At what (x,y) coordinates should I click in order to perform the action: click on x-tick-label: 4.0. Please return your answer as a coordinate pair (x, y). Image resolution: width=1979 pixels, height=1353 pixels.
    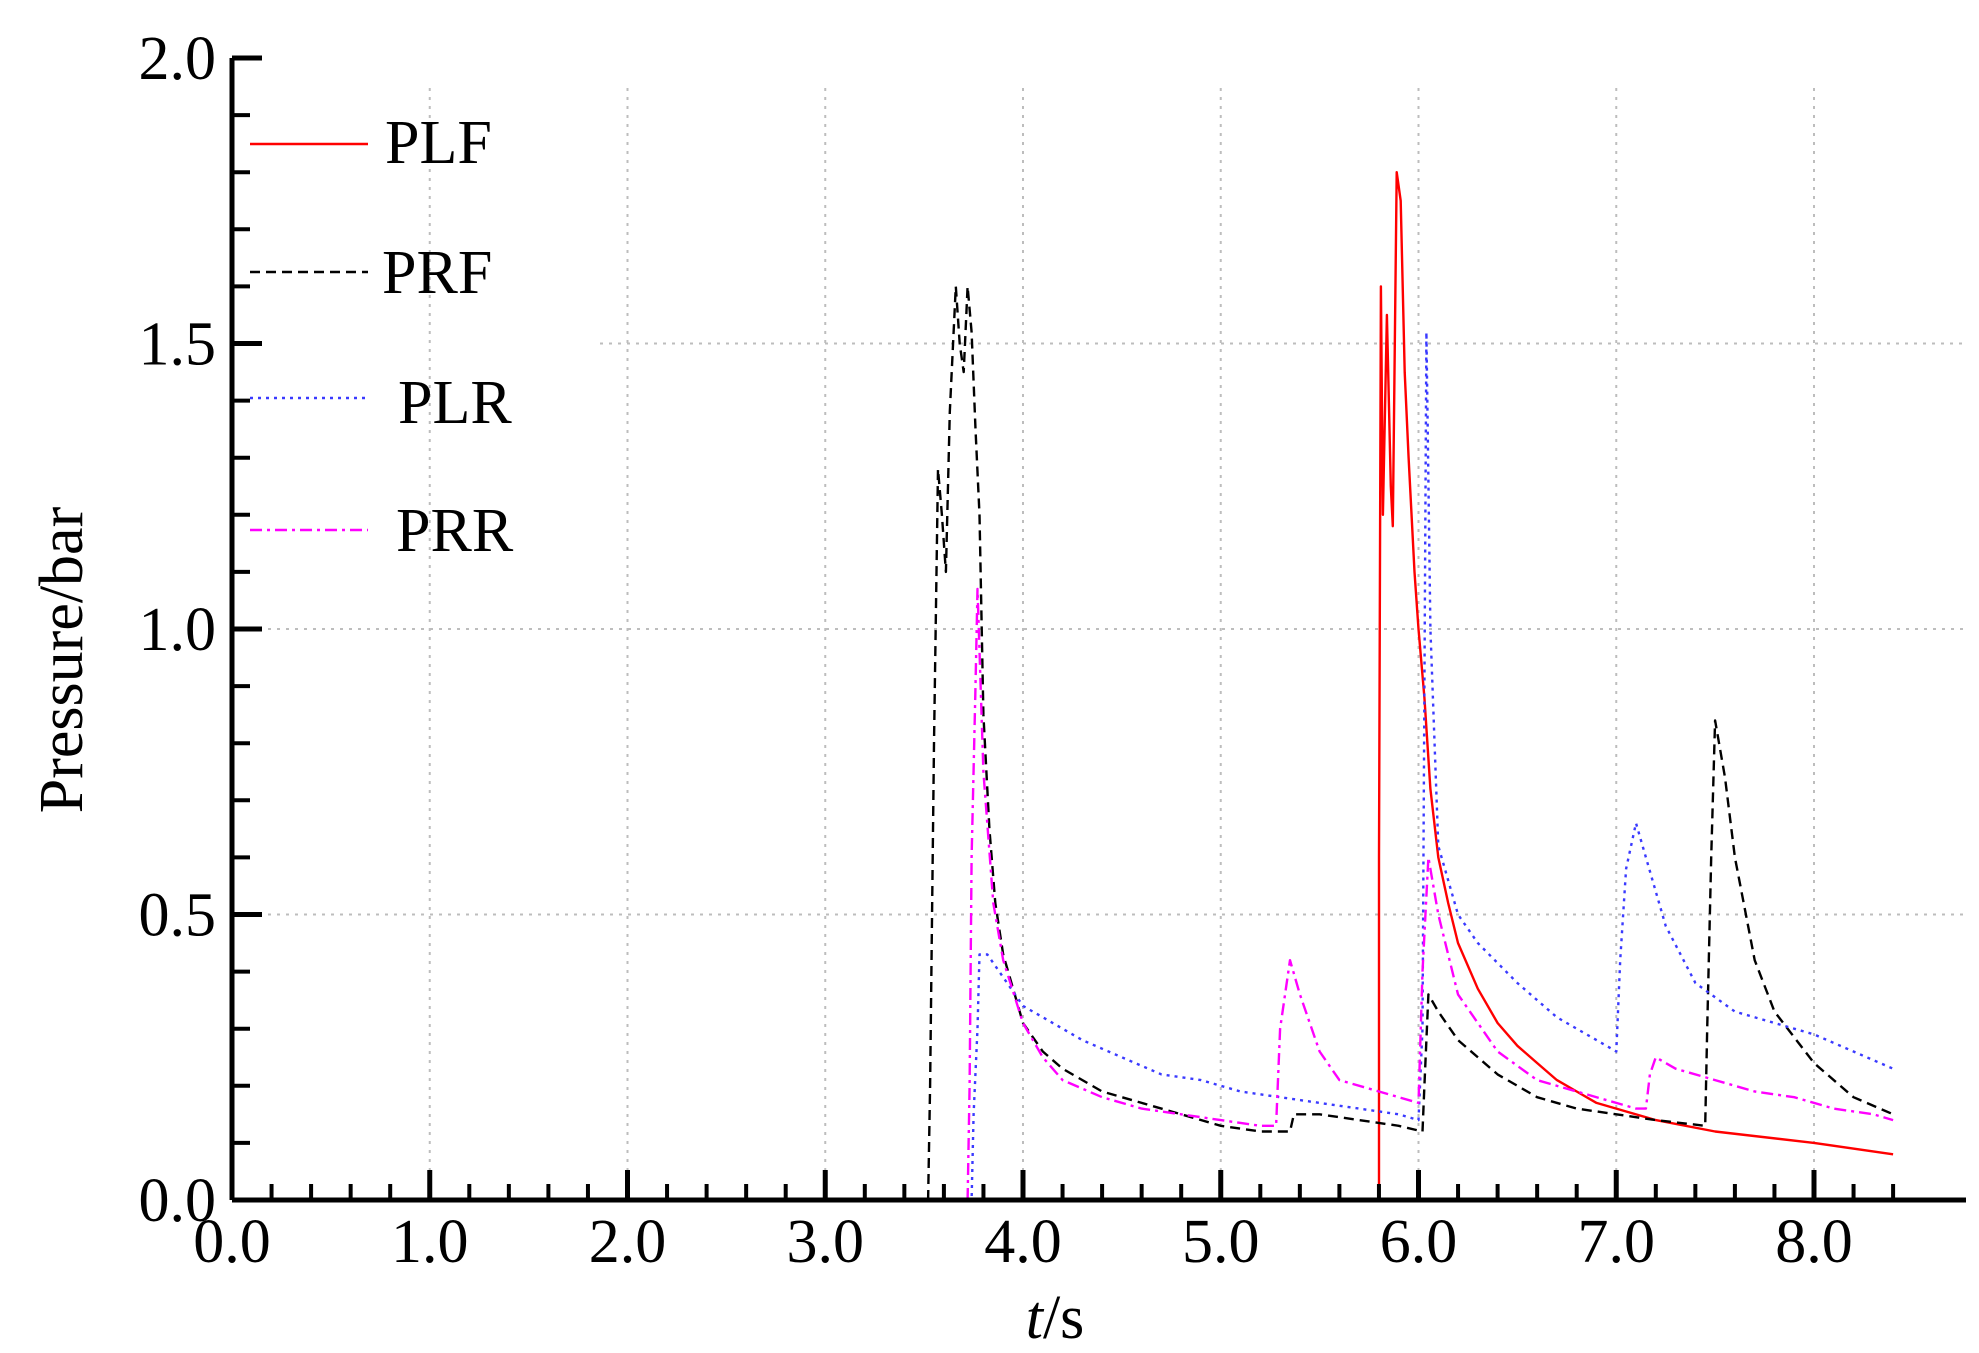
    Looking at the image, I should click on (1023, 1242).